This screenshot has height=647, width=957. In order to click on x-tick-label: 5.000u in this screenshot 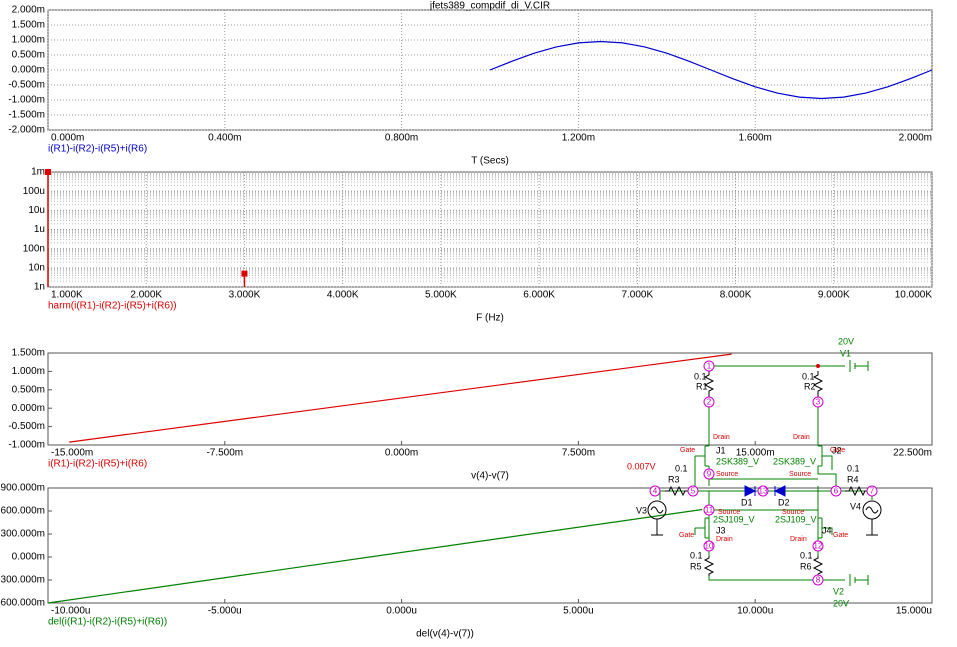, I will do `click(578, 611)`.